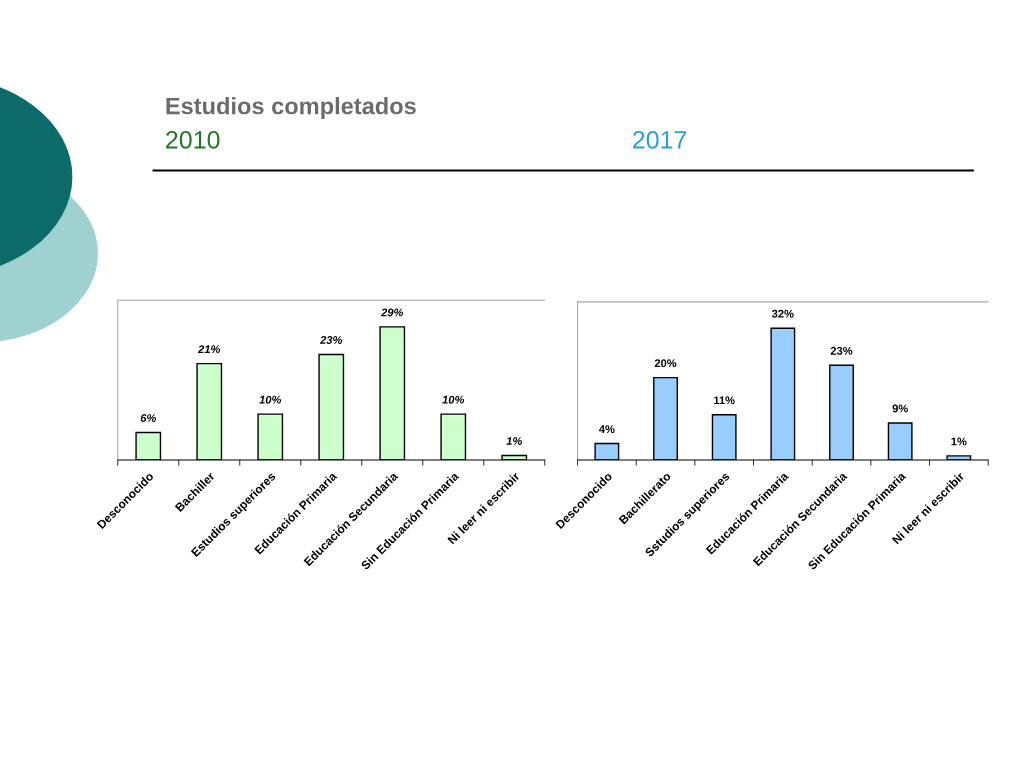  I want to click on data-label: 29%, so click(392, 312).